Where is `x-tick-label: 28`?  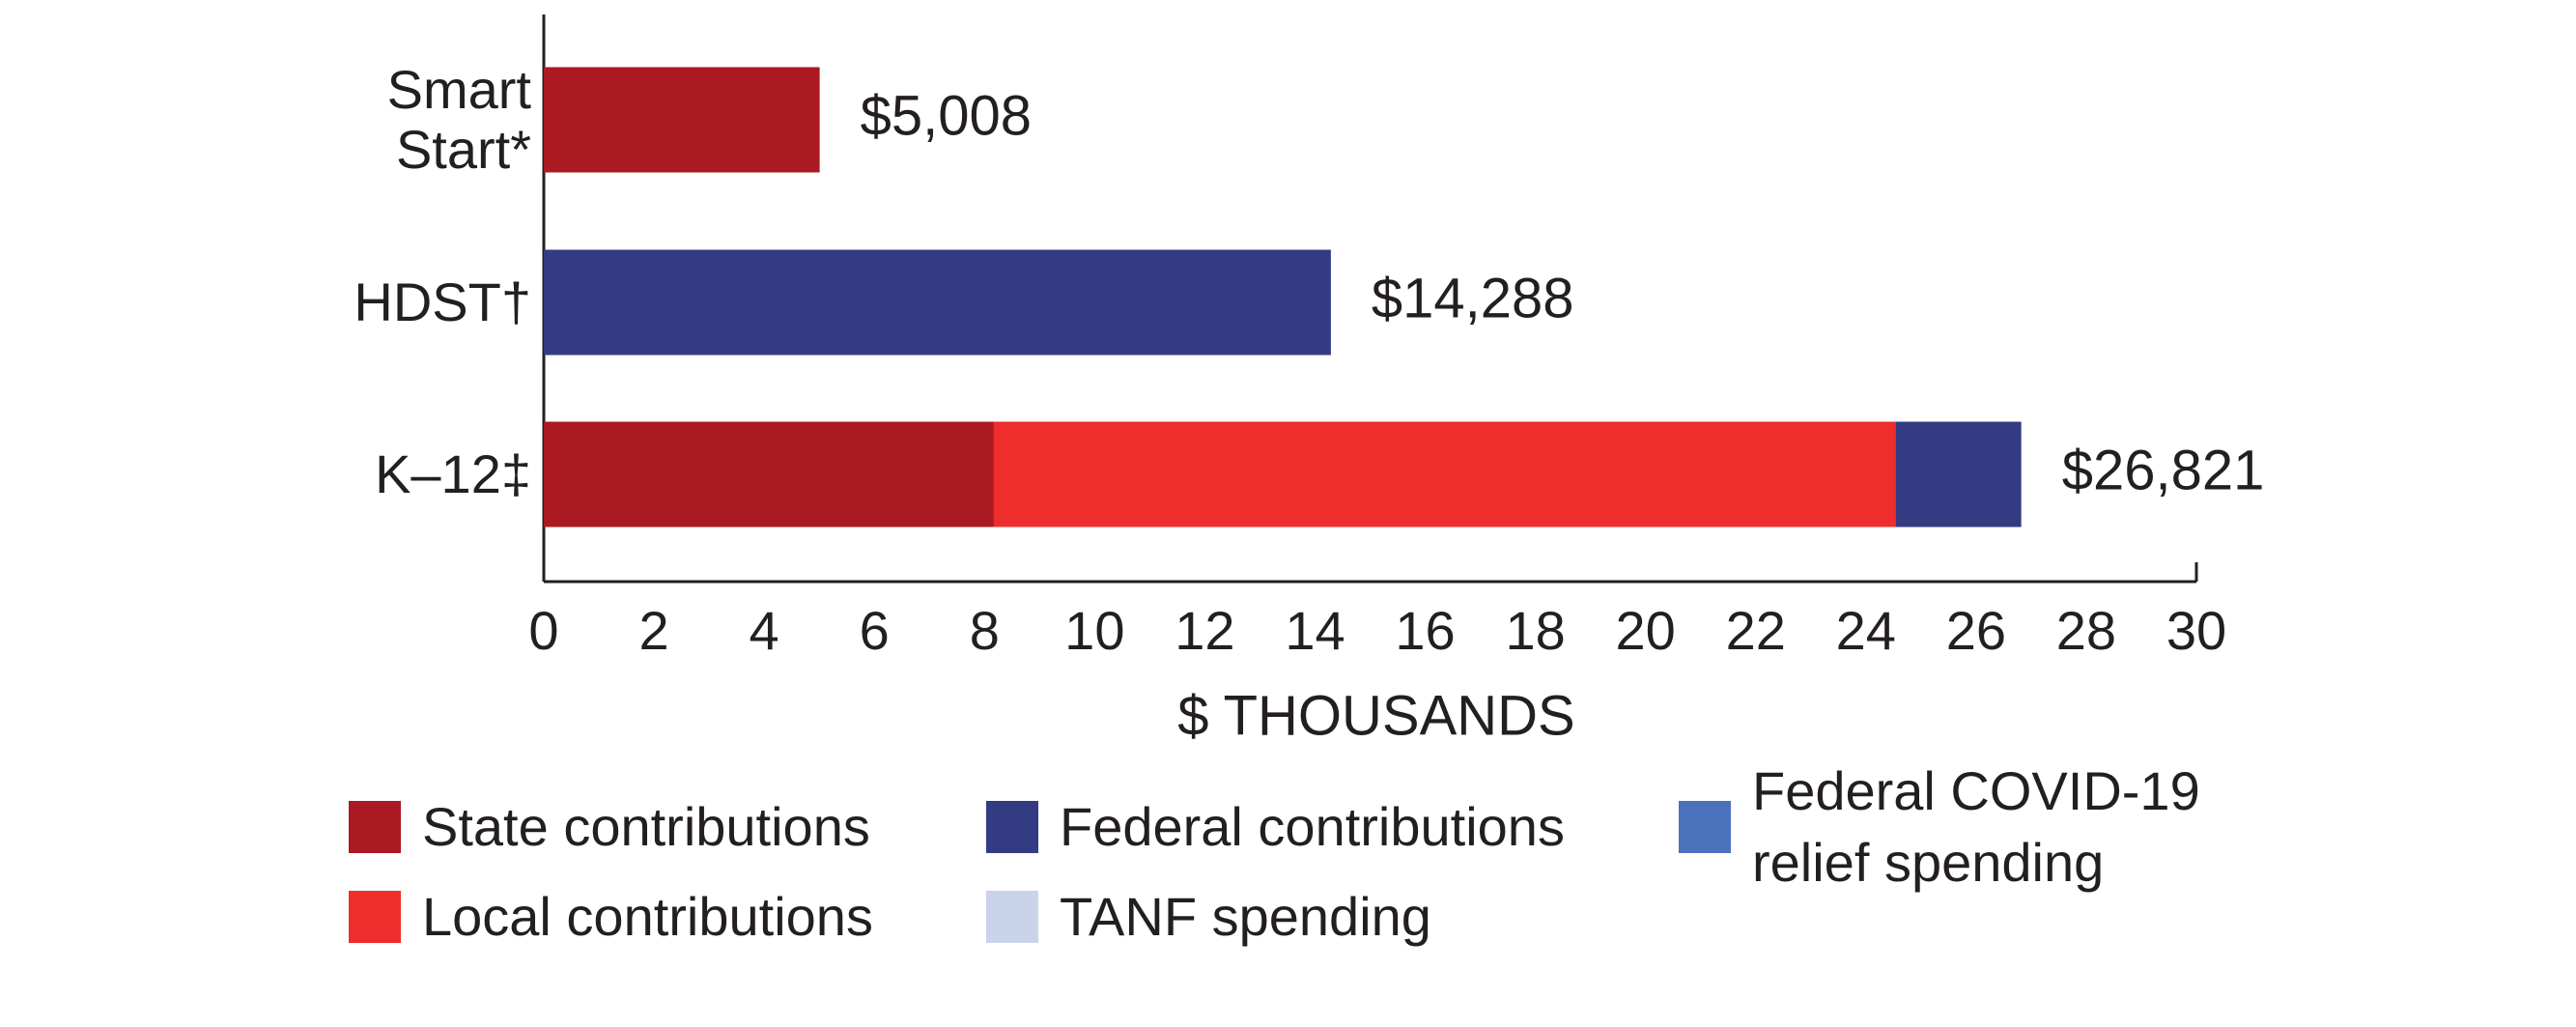 x-tick-label: 28 is located at coordinates (2086, 630).